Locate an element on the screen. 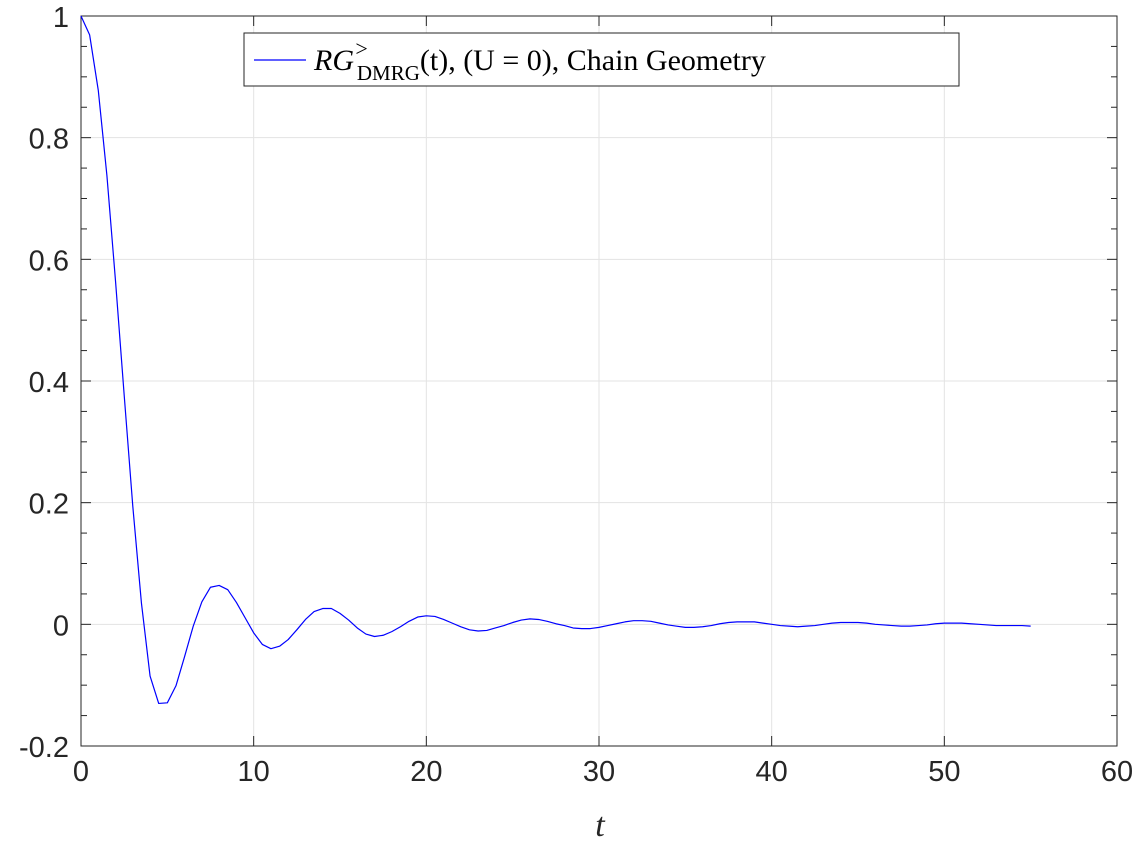 This screenshot has height=842, width=1143. x-tick-labels: 0 10 20 30 40 50 60 is located at coordinates (603, 772).